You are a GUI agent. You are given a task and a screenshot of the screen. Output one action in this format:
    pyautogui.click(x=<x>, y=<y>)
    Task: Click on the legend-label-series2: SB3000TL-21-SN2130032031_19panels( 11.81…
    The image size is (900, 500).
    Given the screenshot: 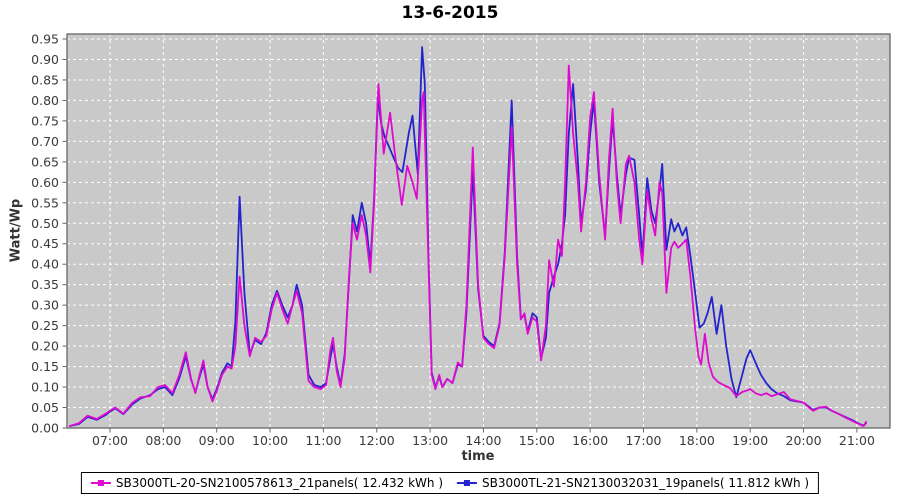 What is the action you would take?
    pyautogui.click(x=646, y=483)
    